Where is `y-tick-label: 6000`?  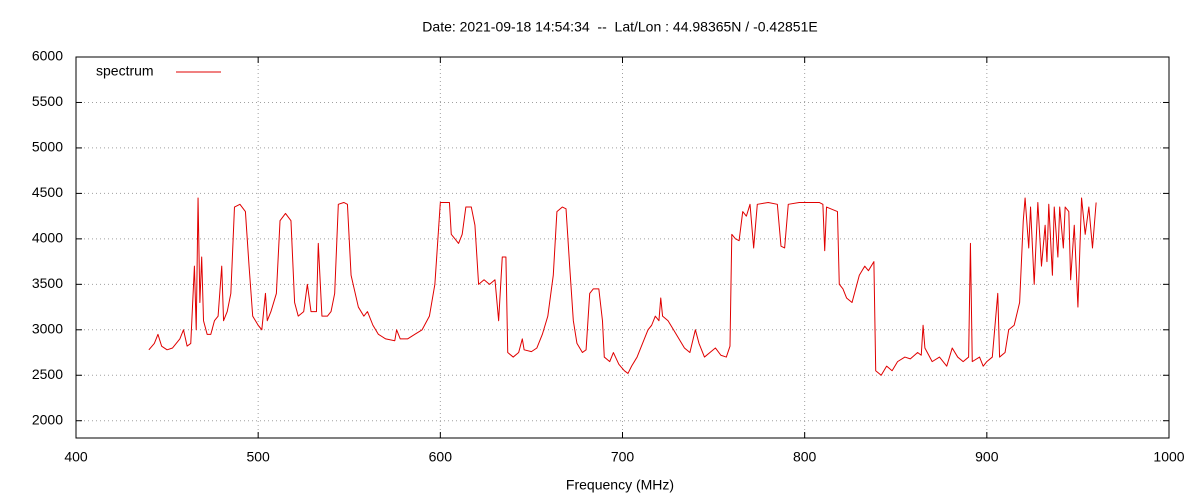 y-tick-label: 6000 is located at coordinates (47, 56).